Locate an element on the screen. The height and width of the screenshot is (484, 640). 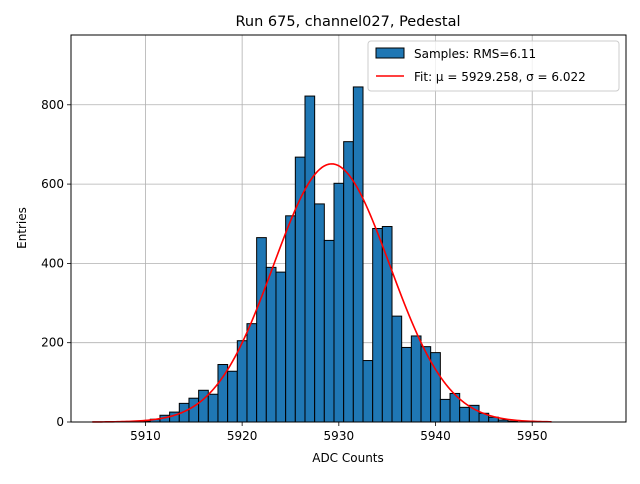
x-tick-label: 5930 is located at coordinates (339, 436).